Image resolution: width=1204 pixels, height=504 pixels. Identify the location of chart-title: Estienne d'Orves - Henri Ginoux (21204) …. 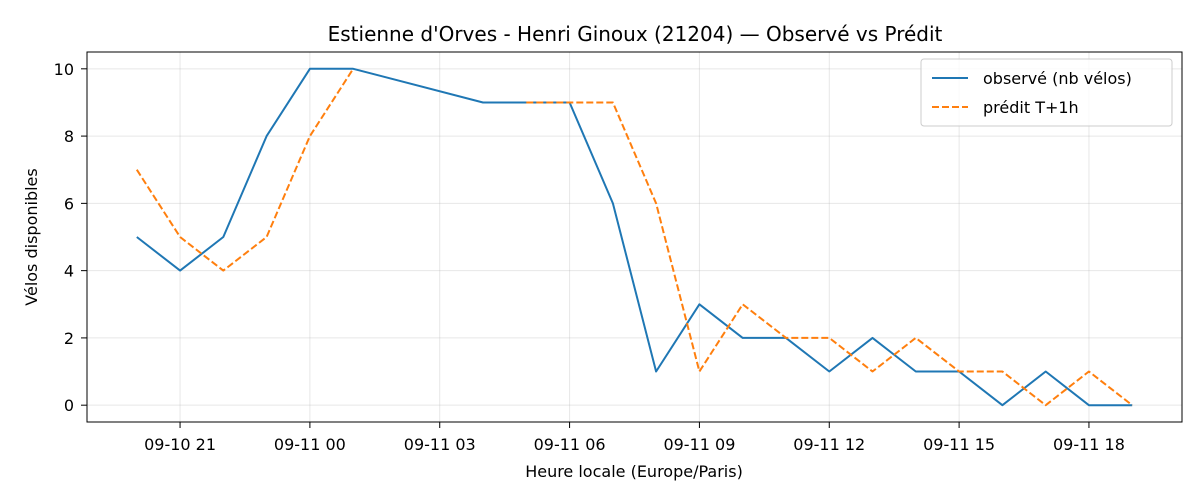
(635, 34).